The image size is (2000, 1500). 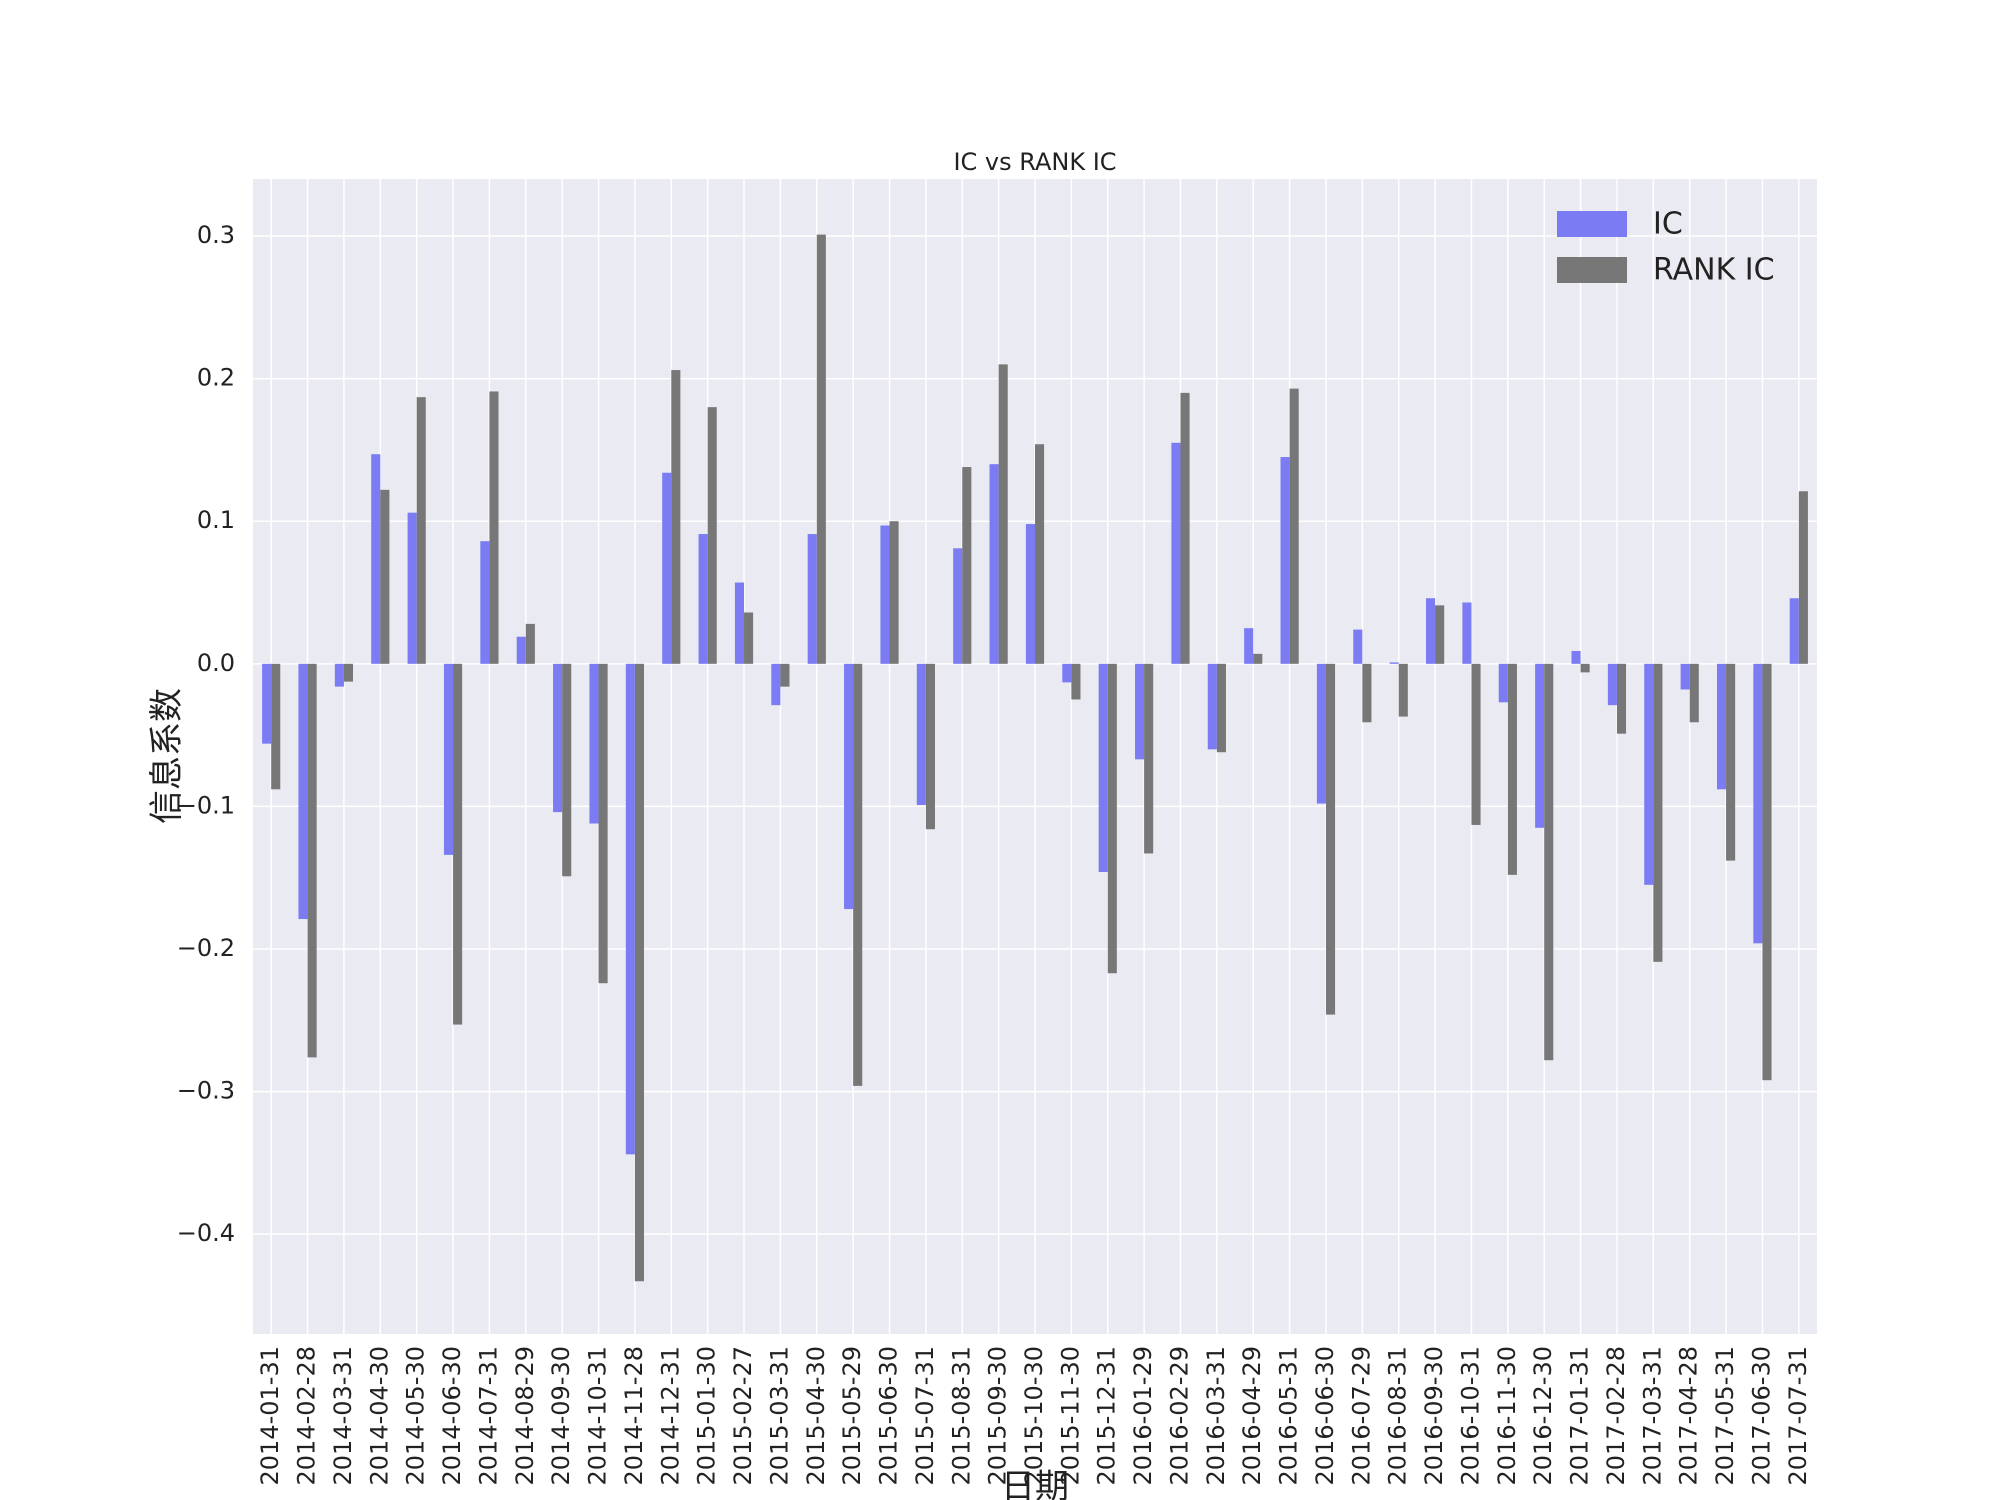 I want to click on x-tick-label: 2016-12-30, so click(x=1543, y=1415).